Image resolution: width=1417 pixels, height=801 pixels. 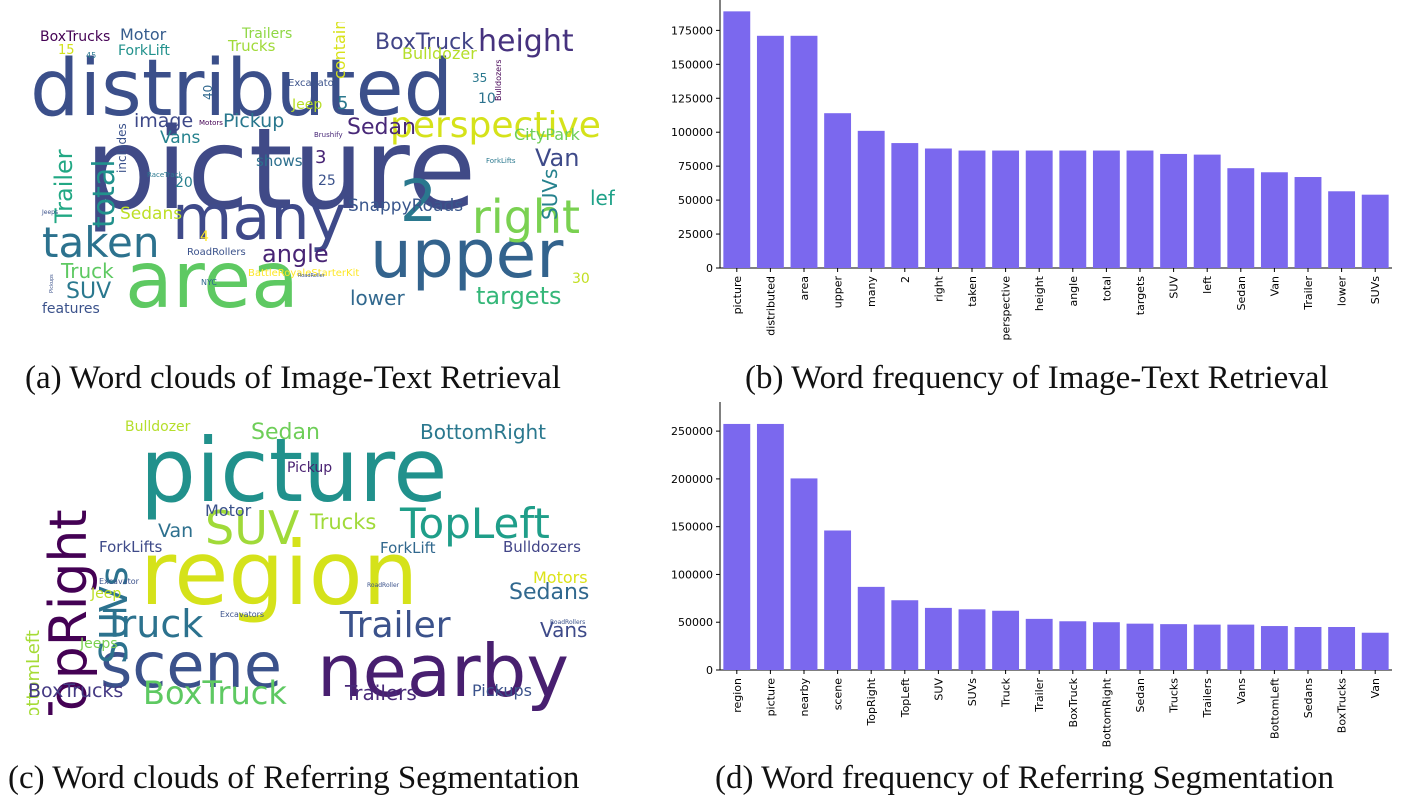 I want to click on cloud-c-word: SUV, so click(x=252, y=528).